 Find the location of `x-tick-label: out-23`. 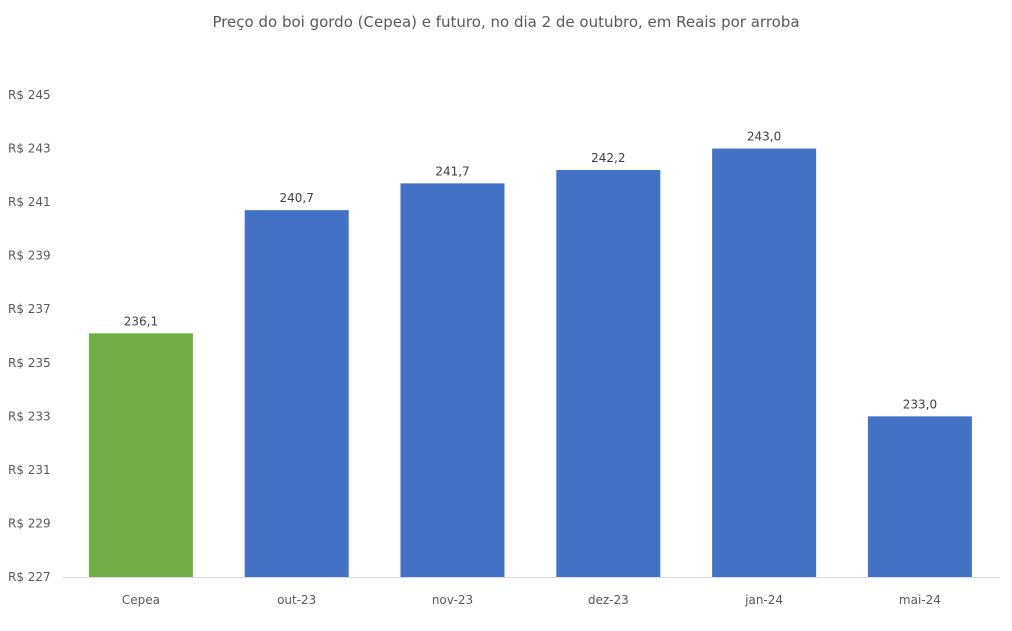

x-tick-label: out-23 is located at coordinates (296, 600).